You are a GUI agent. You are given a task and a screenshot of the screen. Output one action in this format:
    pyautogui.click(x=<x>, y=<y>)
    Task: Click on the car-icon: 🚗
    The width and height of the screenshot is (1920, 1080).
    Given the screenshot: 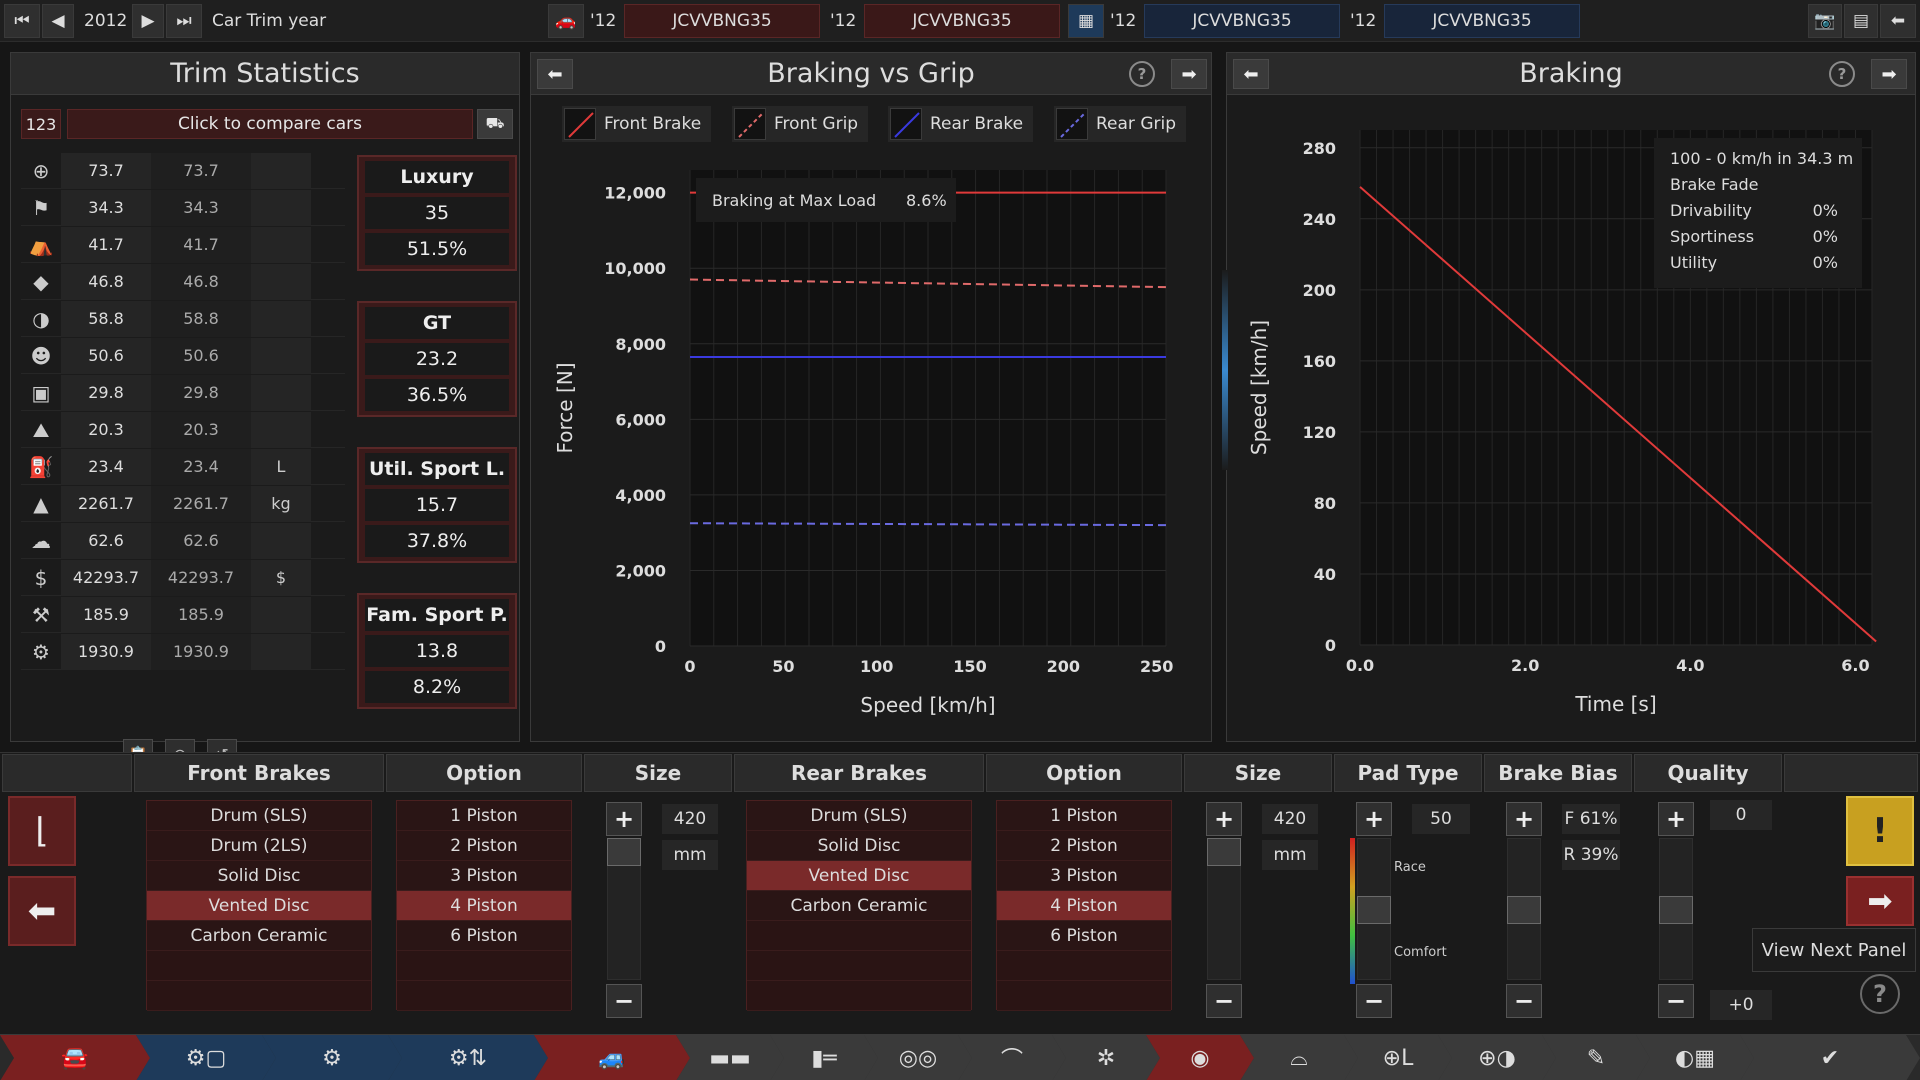 What is the action you would take?
    pyautogui.click(x=566, y=21)
    